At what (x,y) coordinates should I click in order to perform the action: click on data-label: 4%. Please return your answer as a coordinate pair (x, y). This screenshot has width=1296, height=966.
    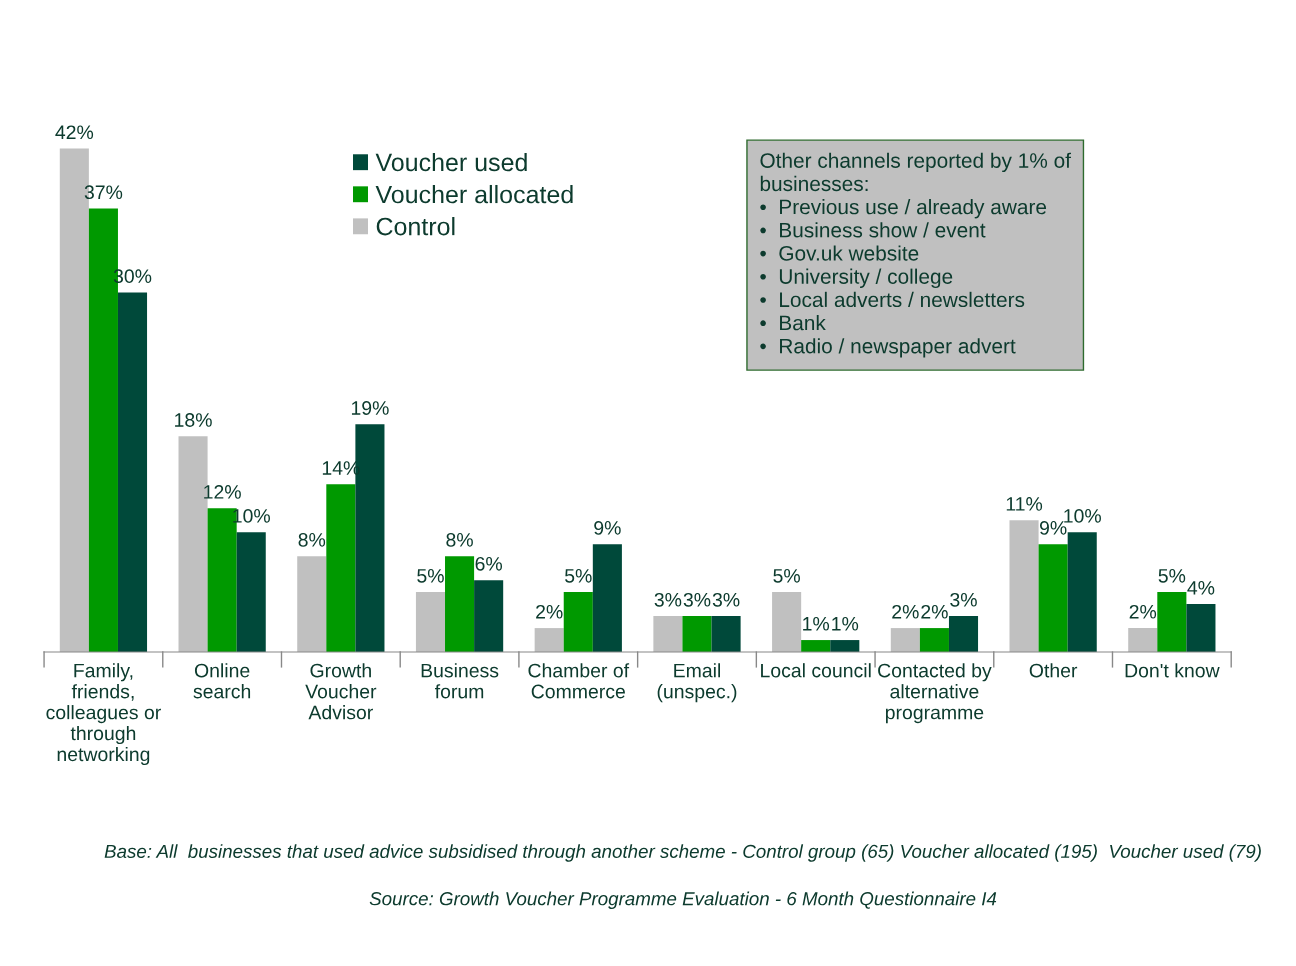
    Looking at the image, I should click on (1201, 588).